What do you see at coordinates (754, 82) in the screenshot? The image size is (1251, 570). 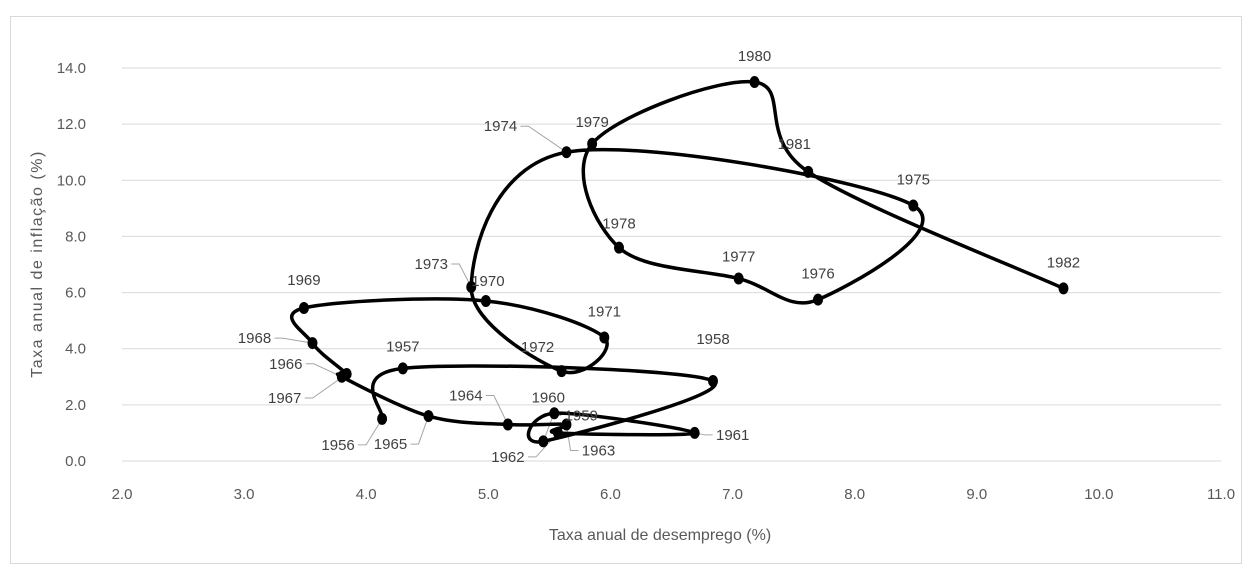 I see `data-point-1980` at bounding box center [754, 82].